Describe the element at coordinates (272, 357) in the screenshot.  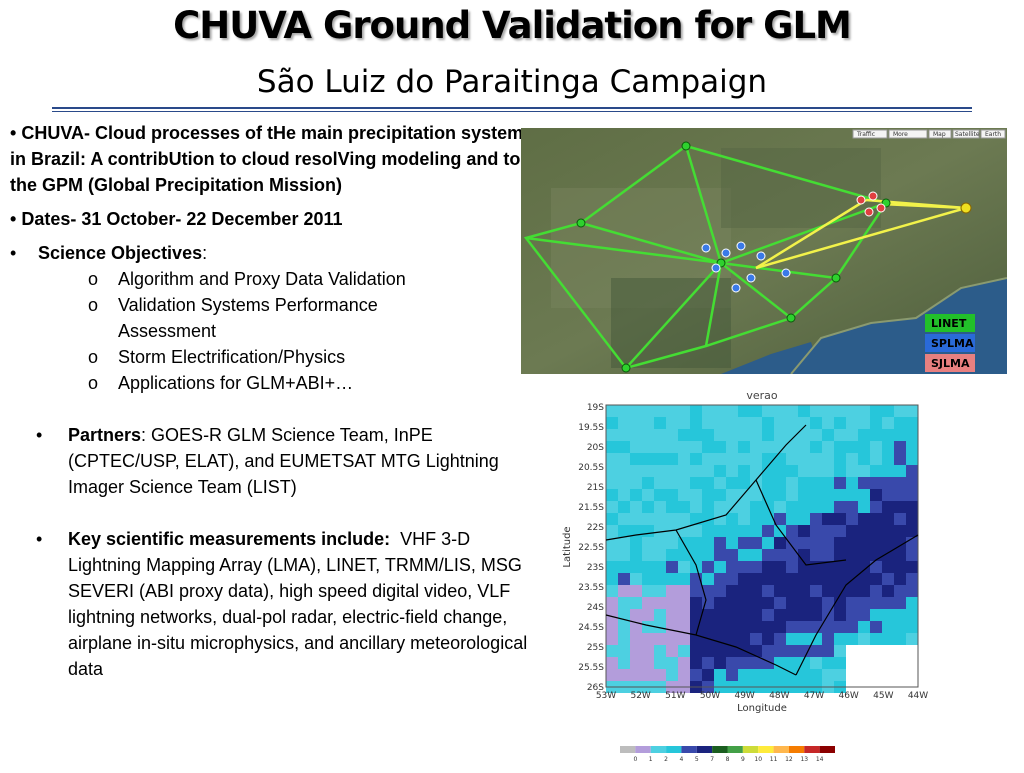
I see `objective-item: o Storm Electrification/Physics` at that location.